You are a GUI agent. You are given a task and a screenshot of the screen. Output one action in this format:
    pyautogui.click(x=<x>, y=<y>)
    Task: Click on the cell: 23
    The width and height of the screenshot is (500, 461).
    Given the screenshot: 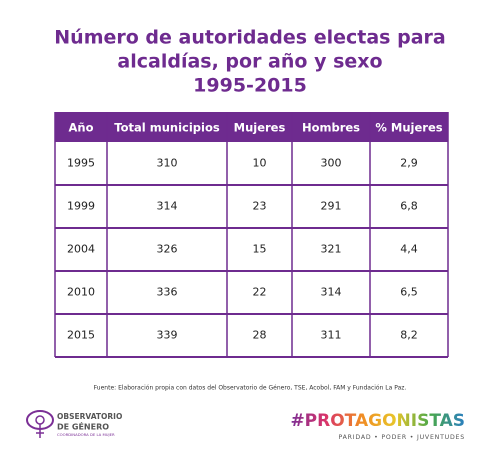 What is the action you would take?
    pyautogui.click(x=260, y=206)
    